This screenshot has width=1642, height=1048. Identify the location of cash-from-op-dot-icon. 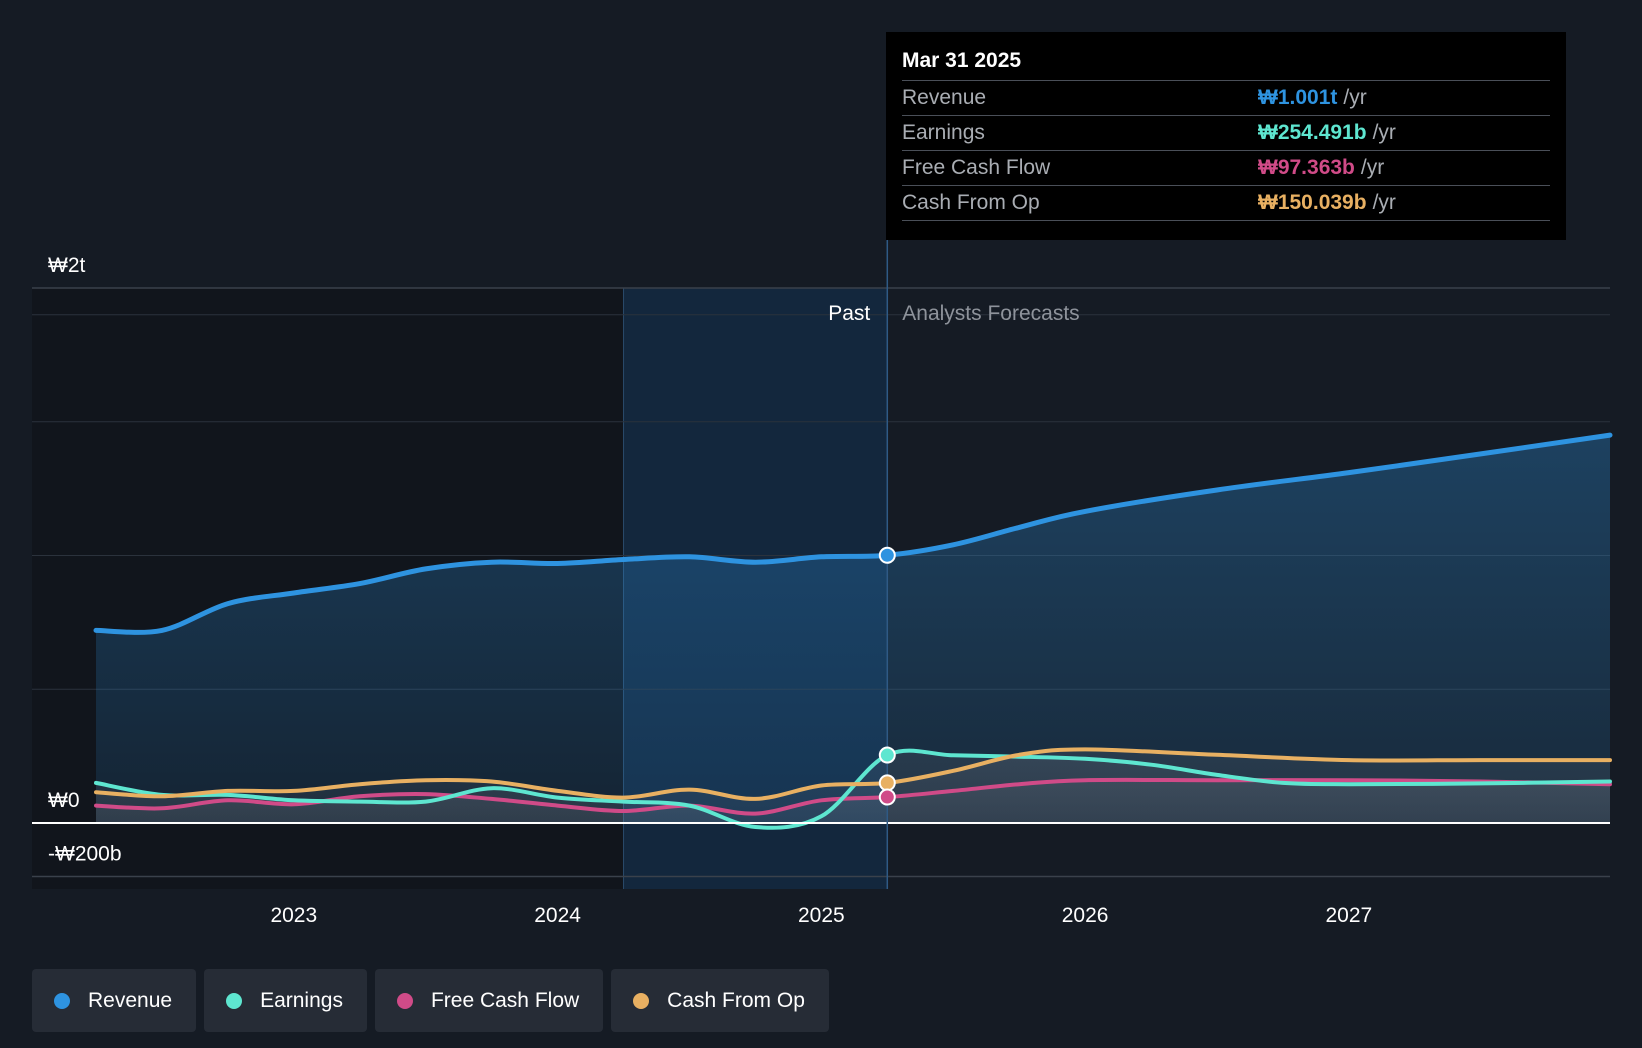
(641, 1000).